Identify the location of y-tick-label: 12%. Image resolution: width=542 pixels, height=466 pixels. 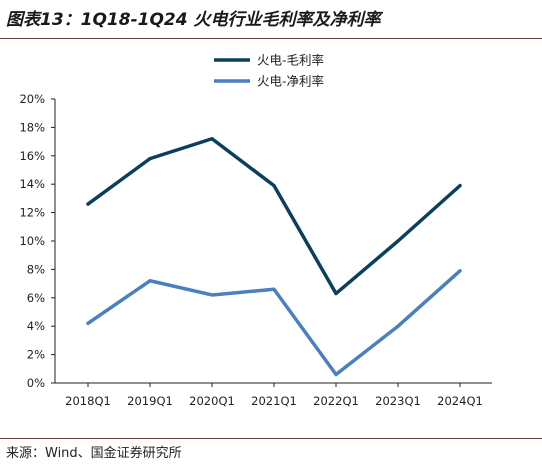
(32, 213).